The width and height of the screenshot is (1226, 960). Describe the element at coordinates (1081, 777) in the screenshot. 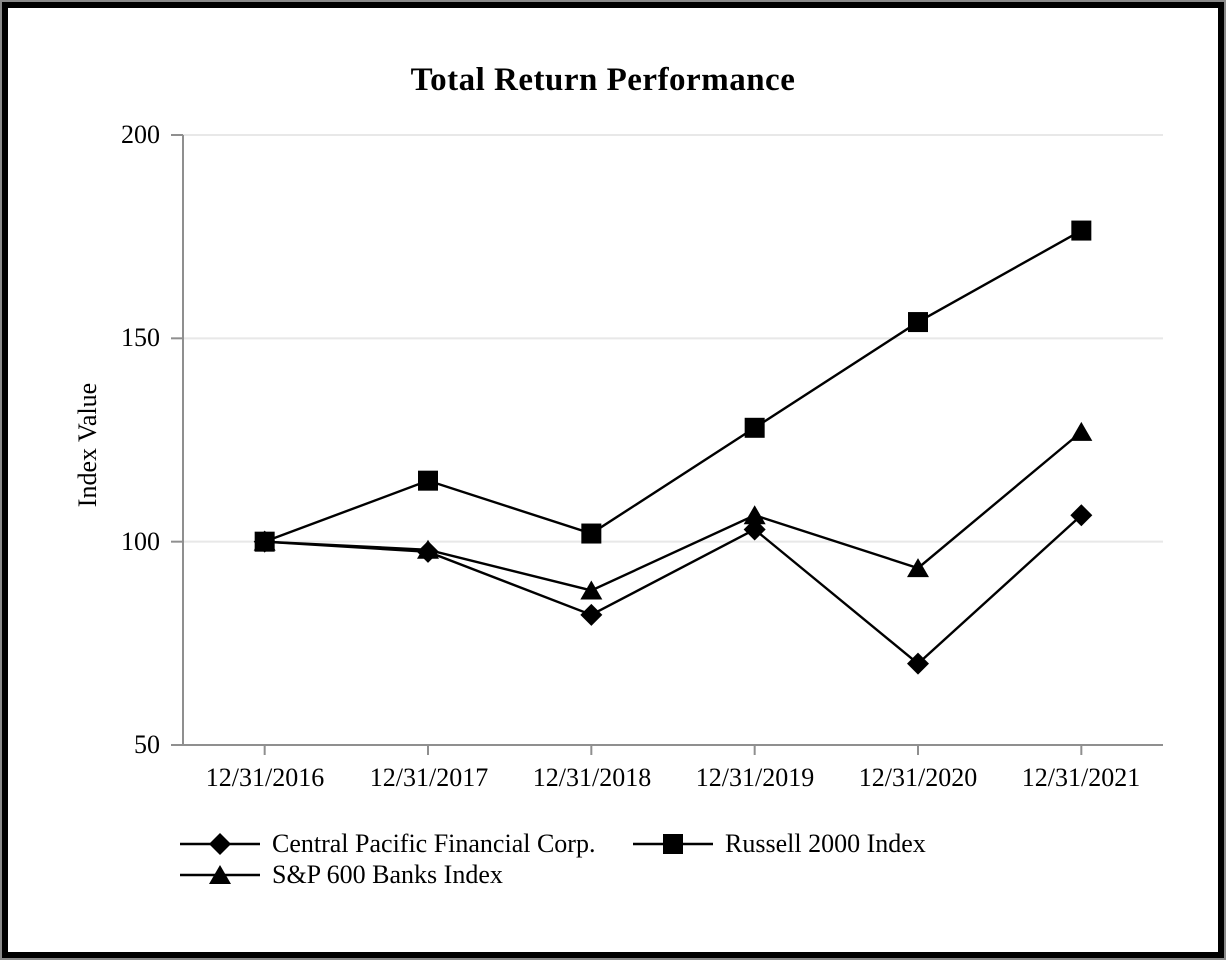

I see `x-tick-label-2021: 12/31/2021` at that location.